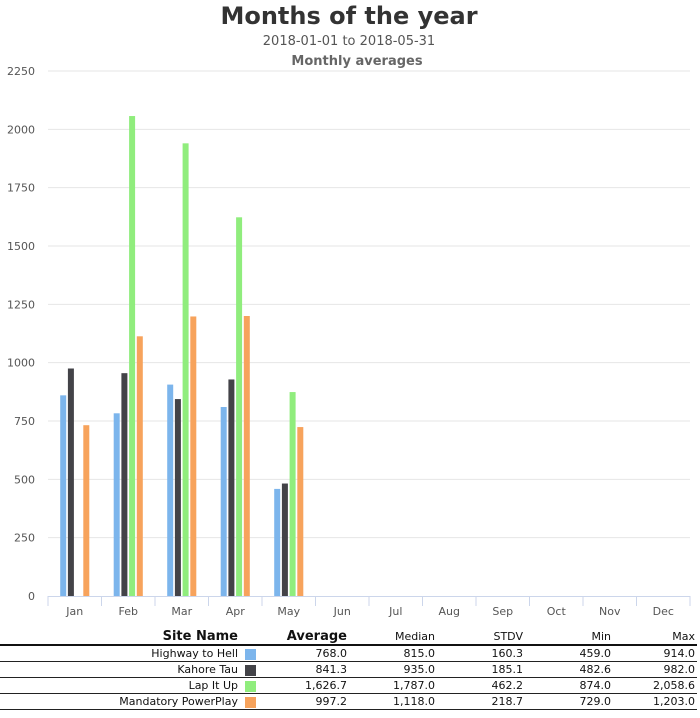 The height and width of the screenshot is (718, 700). Describe the element at coordinates (236, 611) in the screenshot. I see `x-tick-label: Apr` at that location.